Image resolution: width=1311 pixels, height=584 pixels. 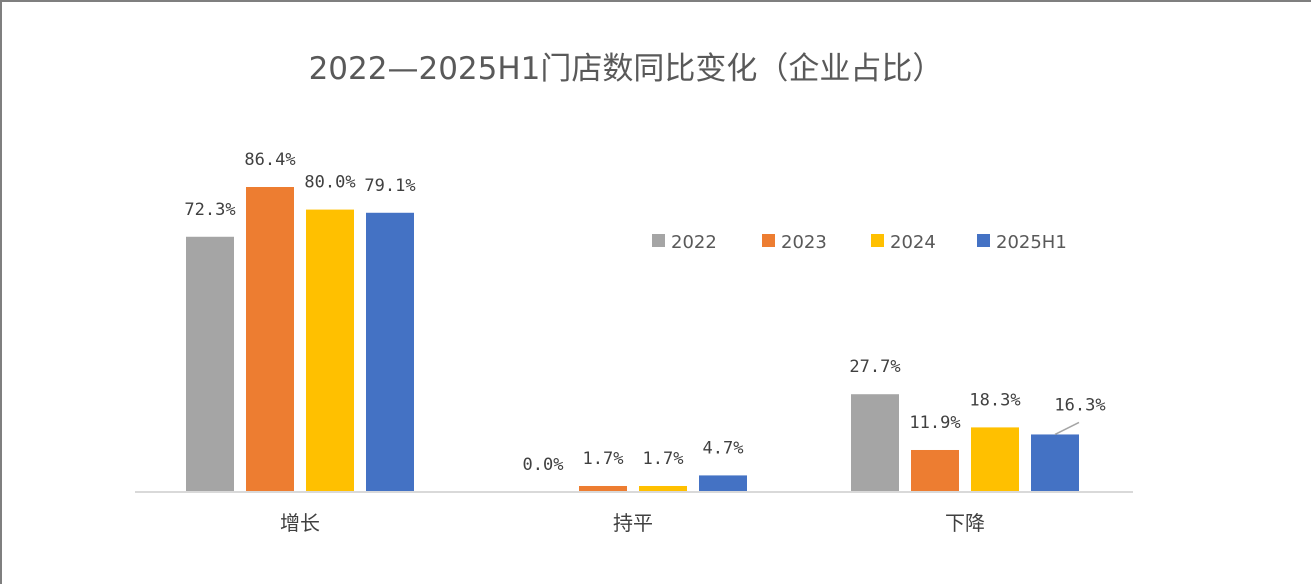 What do you see at coordinates (768, 240) in the screenshot?
I see `legend-swatch-2023` at bounding box center [768, 240].